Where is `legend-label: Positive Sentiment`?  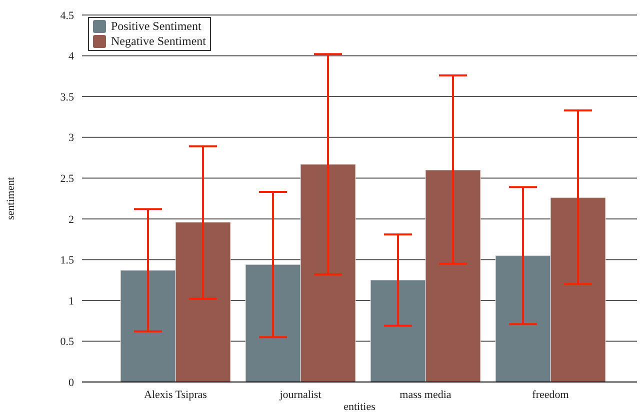 legend-label: Positive Sentiment is located at coordinates (156, 26).